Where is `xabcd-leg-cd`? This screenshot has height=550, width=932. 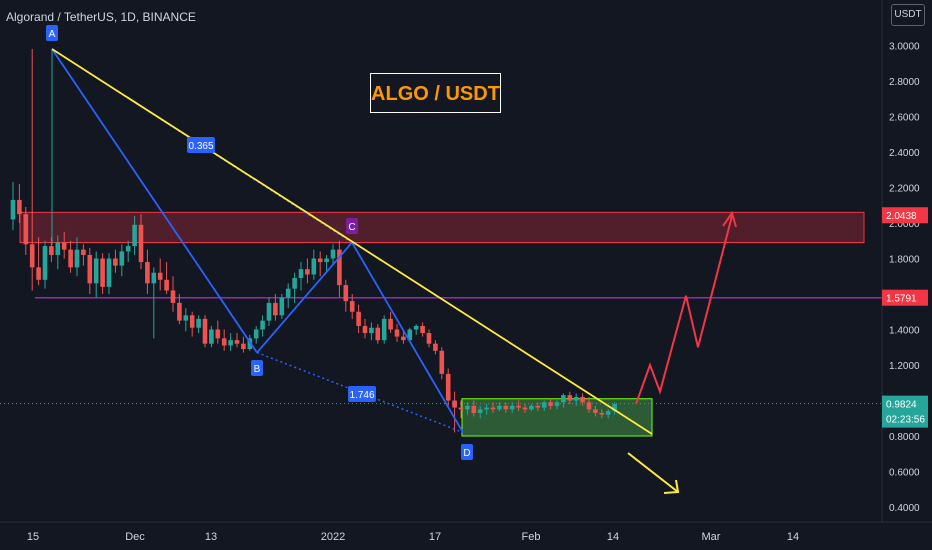 xabcd-leg-cd is located at coordinates (407, 337).